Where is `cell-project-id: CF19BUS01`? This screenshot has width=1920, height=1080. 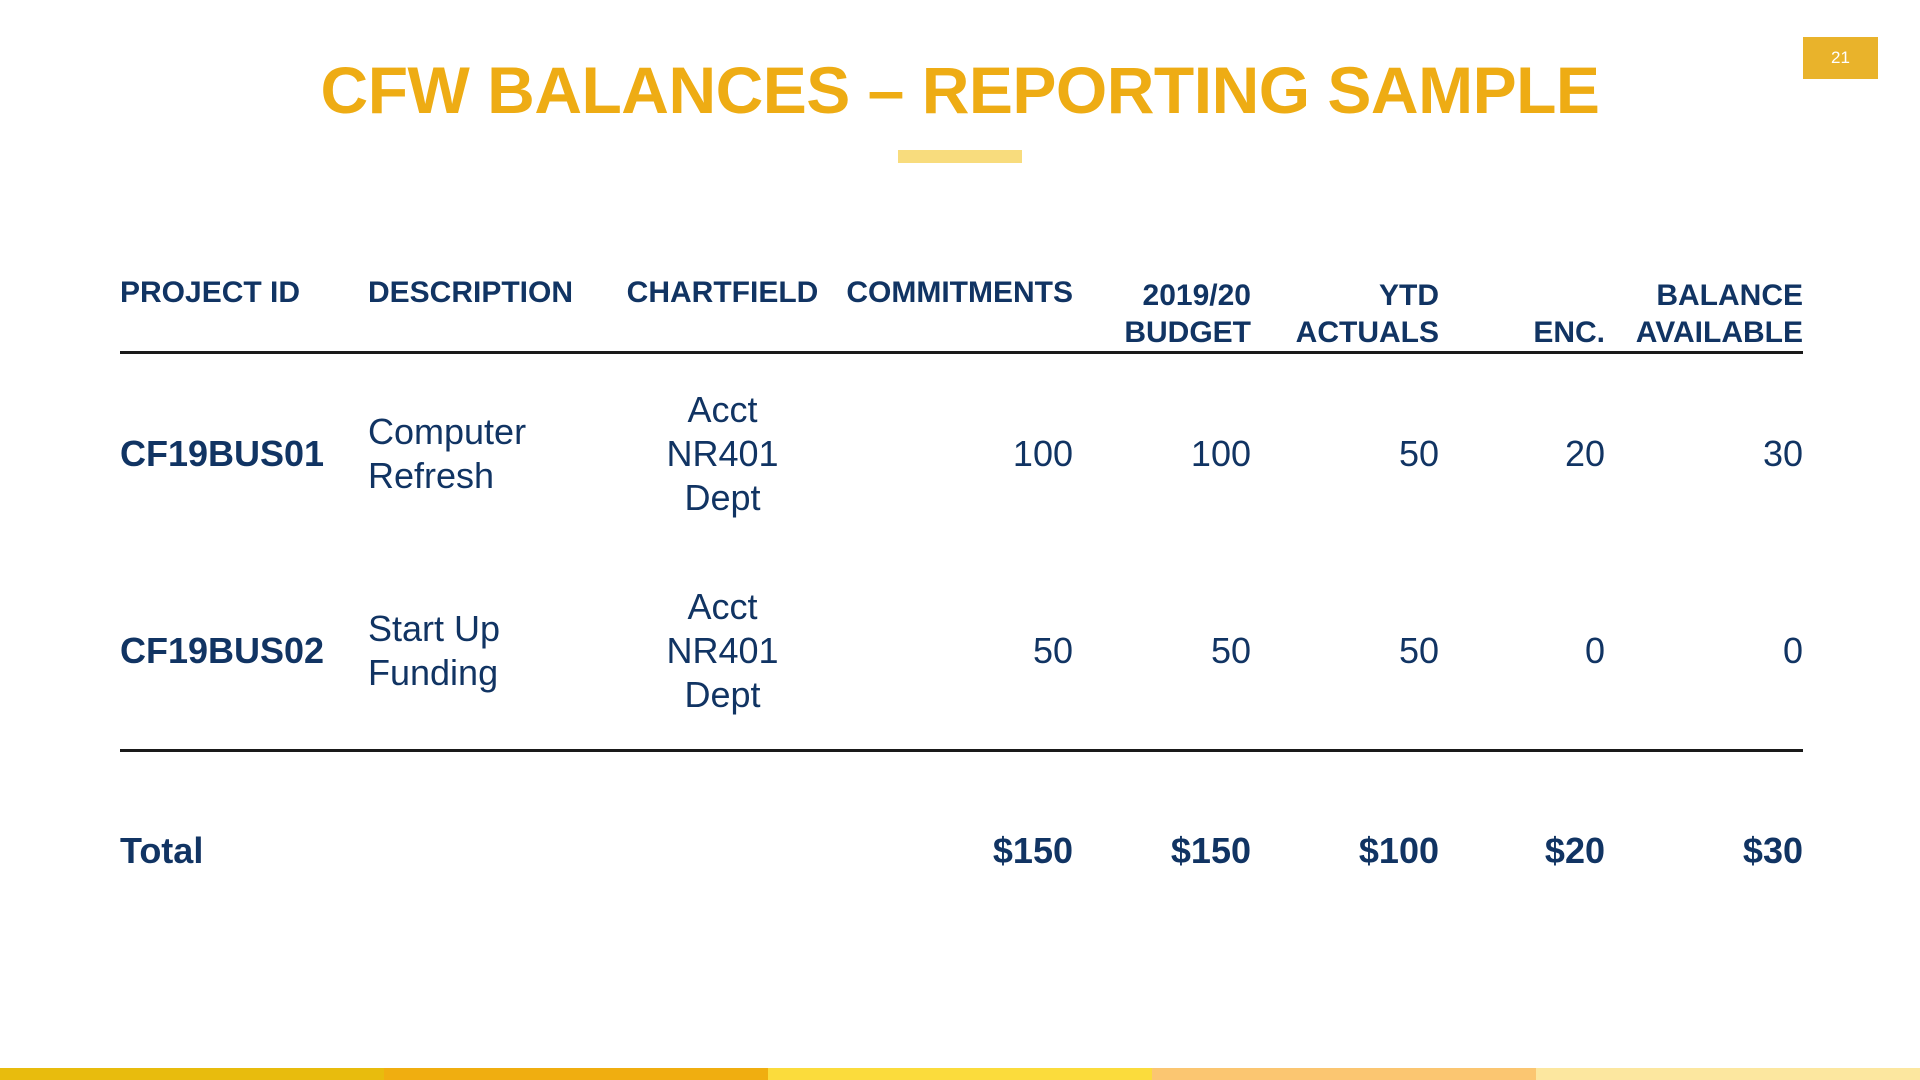
cell-project-id: CF19BUS01 is located at coordinates (222, 453).